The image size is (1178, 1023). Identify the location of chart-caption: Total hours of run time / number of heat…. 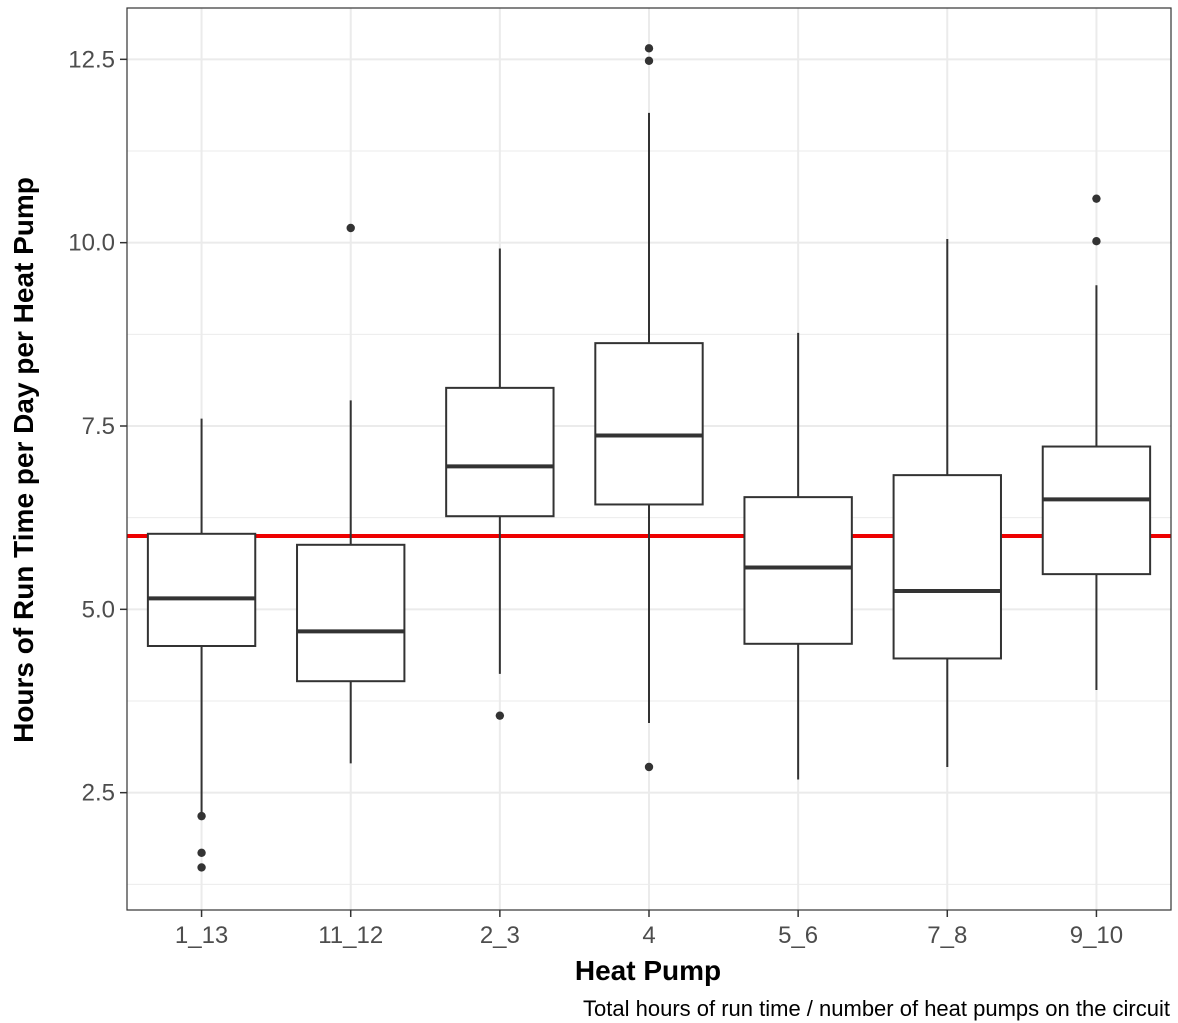
(876, 1008).